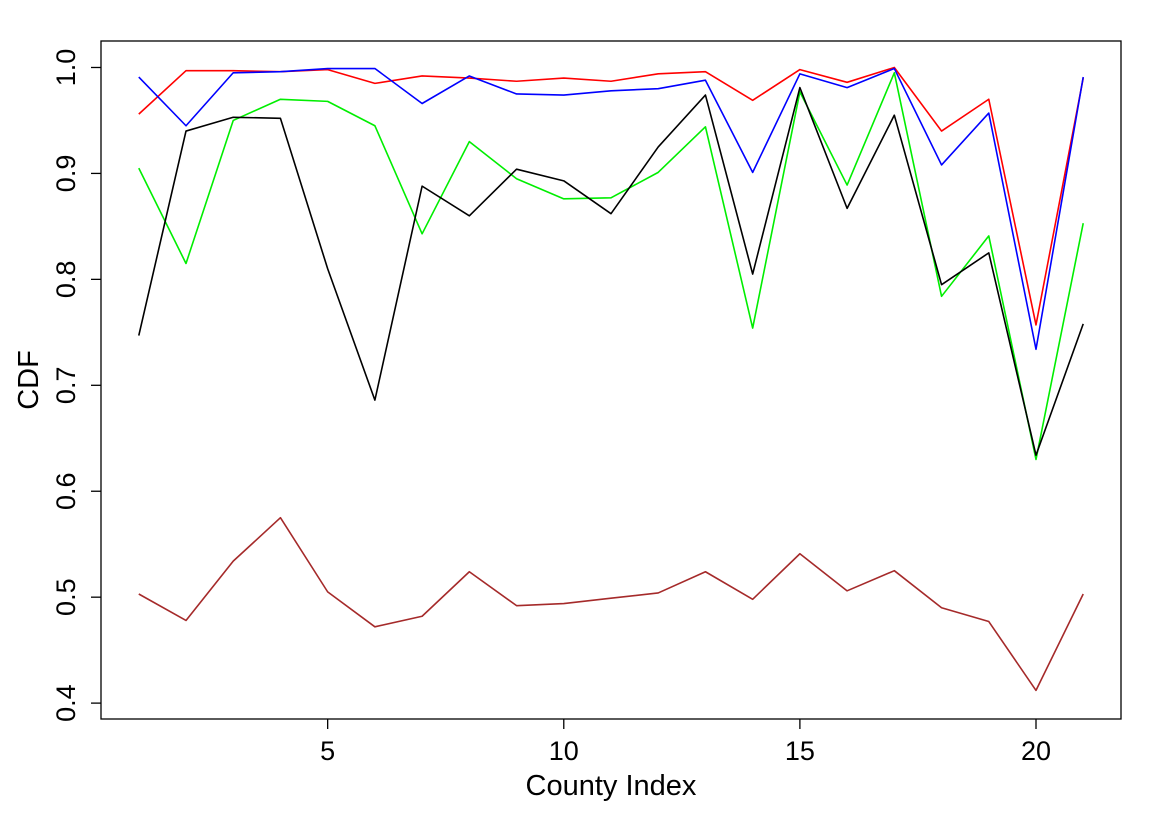 Image resolution: width=1163 pixels, height=823 pixels. Describe the element at coordinates (66, 174) in the screenshot. I see `y-tick-label: 0.9` at that location.